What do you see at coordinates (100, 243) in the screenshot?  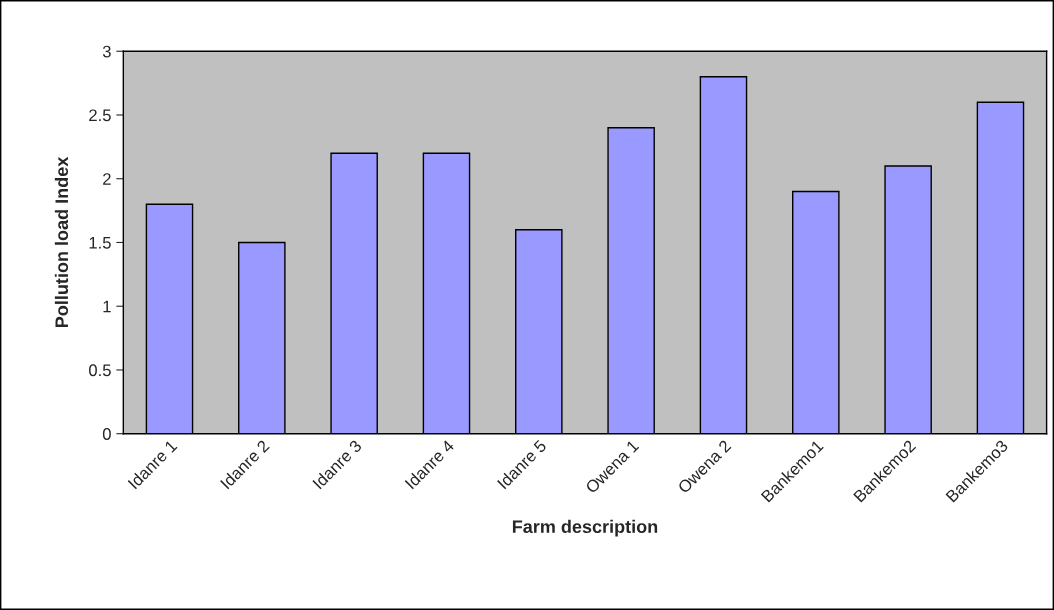 I see `y-tick-label: 1.5` at bounding box center [100, 243].